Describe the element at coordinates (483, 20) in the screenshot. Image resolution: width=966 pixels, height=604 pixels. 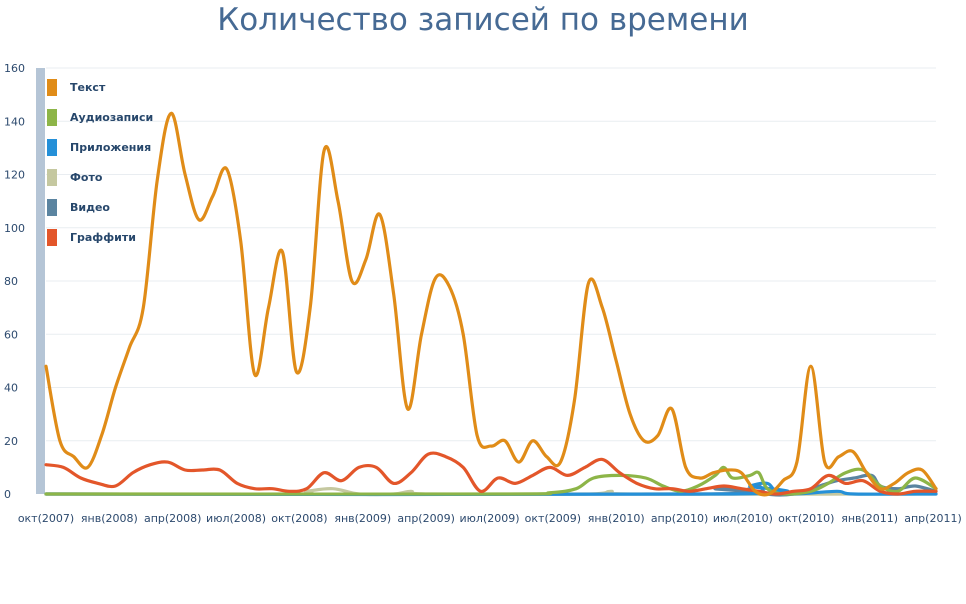
I see `chart-title: Количество записей по времени` at that location.